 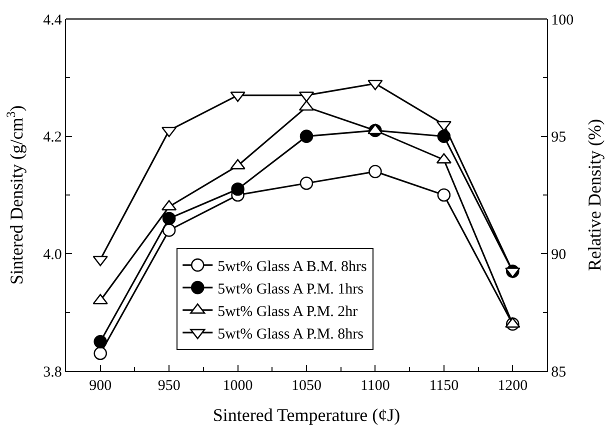 What do you see at coordinates (288, 312) in the screenshot?
I see `legend-label: 5wt% Glass A P.M. 2hr` at bounding box center [288, 312].